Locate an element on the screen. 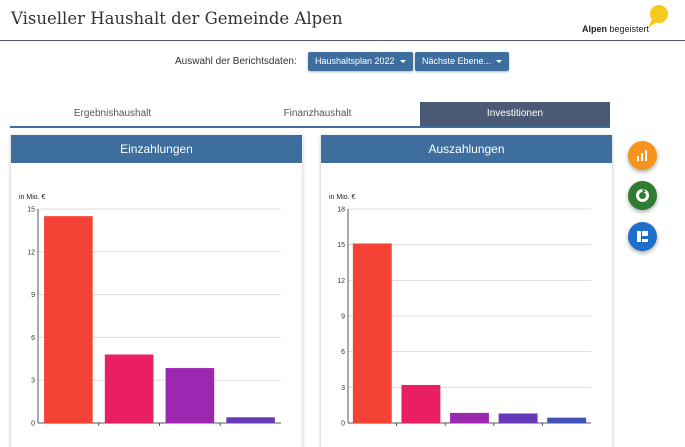 The height and width of the screenshot is (447, 685). budget-plan-dropdown: Haushaltsplan 2022 is located at coordinates (360, 61).